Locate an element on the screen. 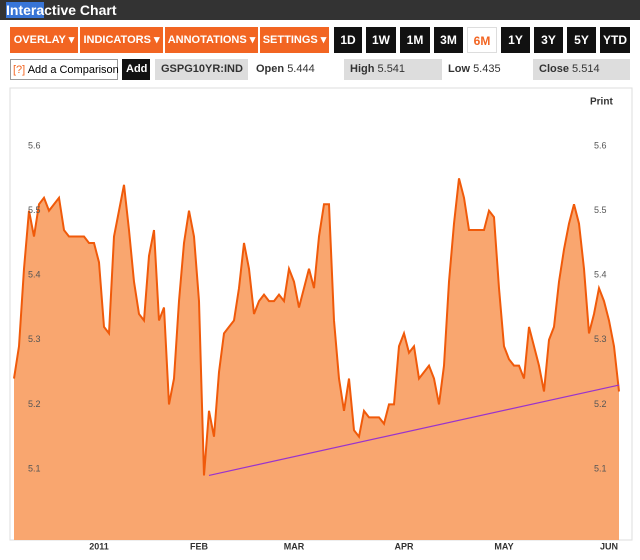 The image size is (640, 560). range-button: 5Y is located at coordinates (581, 40).